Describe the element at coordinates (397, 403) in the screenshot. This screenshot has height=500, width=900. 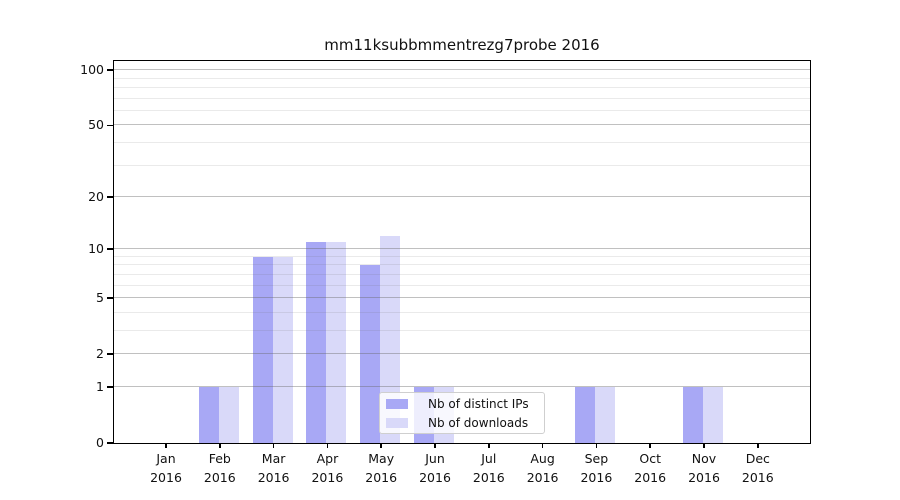
I see `distinct-ips-swatch` at that location.